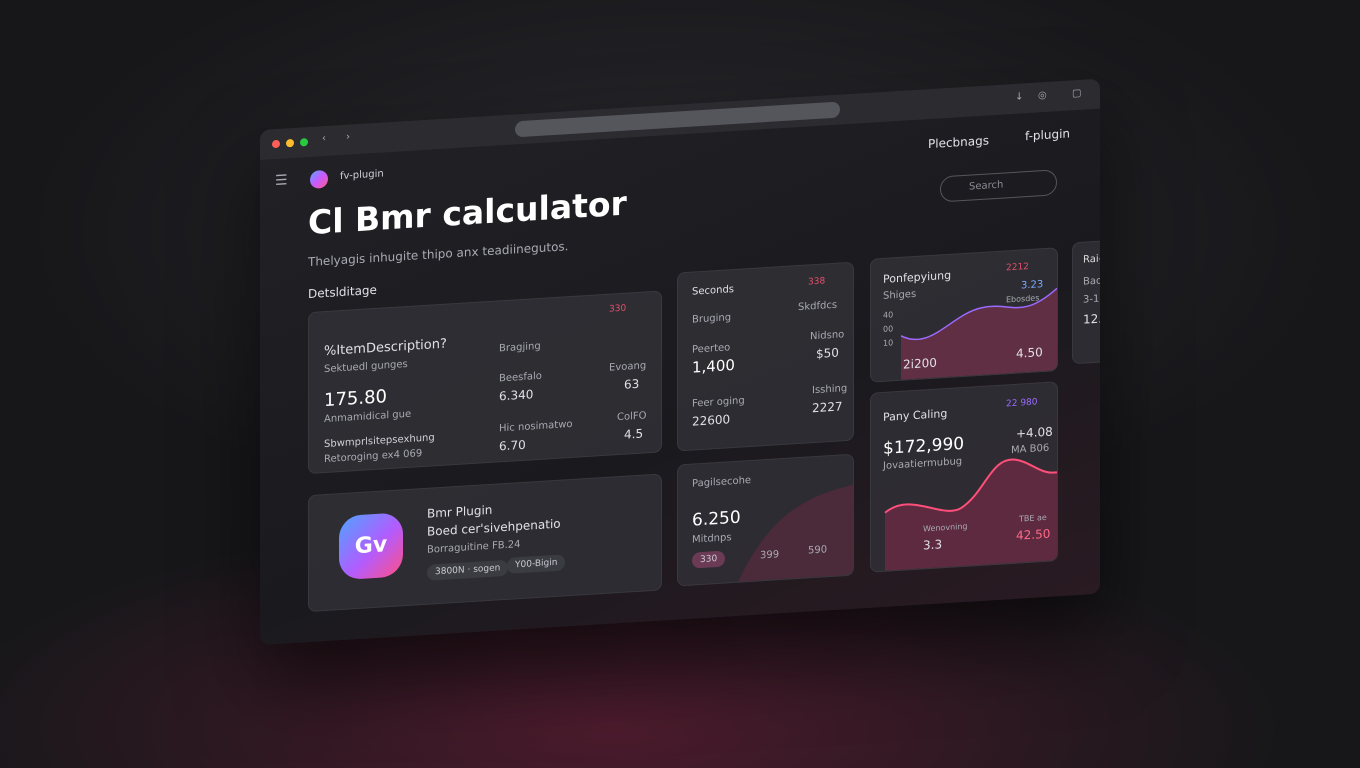 The image size is (1360, 768). I want to click on row-label: Beesfalo, so click(520, 377).